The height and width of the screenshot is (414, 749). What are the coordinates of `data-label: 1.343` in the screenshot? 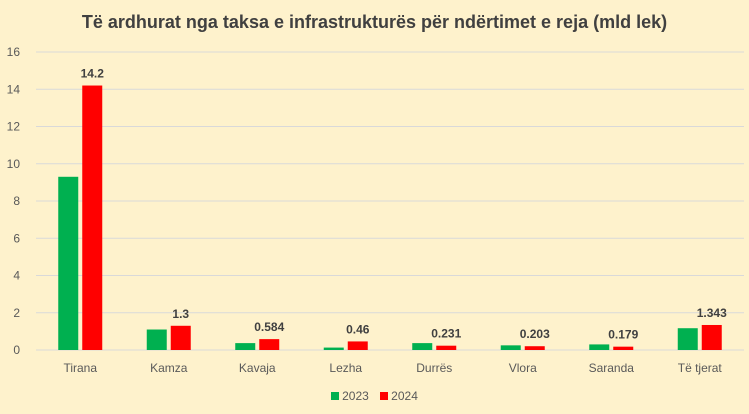 It's located at (712, 313).